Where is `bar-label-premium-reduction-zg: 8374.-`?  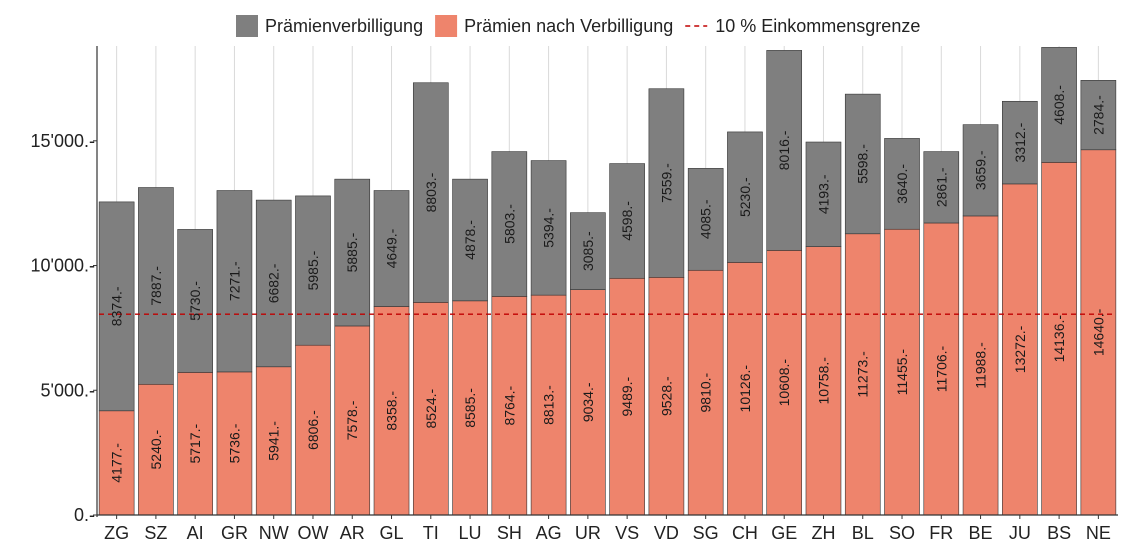 bar-label-premium-reduction-zg: 8374.- is located at coordinates (117, 306).